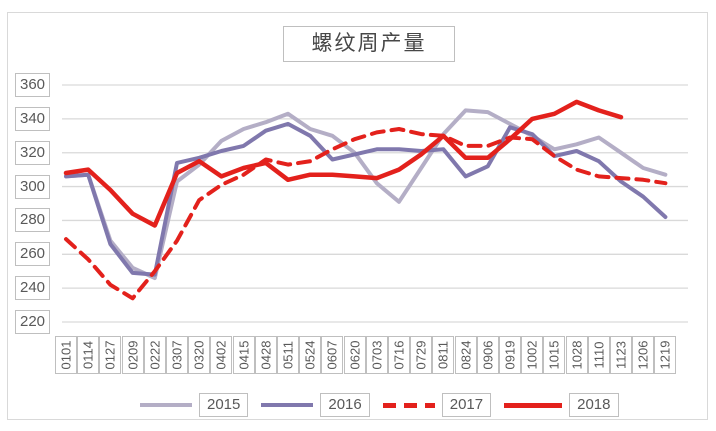 This screenshot has height=431, width=716. I want to click on x-axis-label-text: 1123, so click(621, 355).